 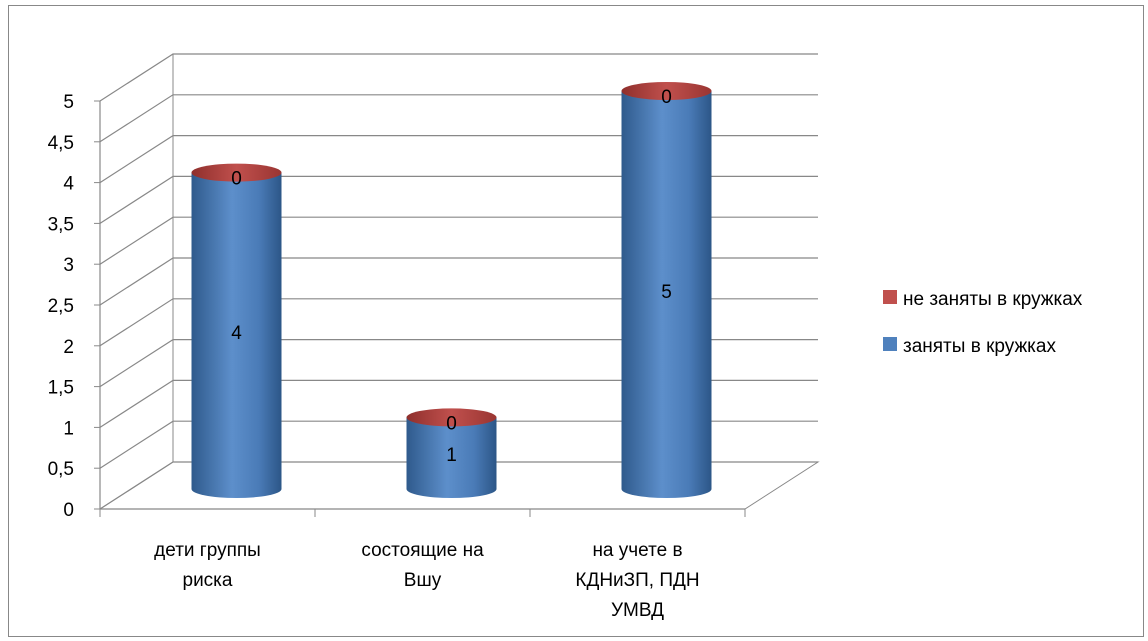 What do you see at coordinates (61, 388) in the screenshot?
I see `y-tick-label: 1,5` at bounding box center [61, 388].